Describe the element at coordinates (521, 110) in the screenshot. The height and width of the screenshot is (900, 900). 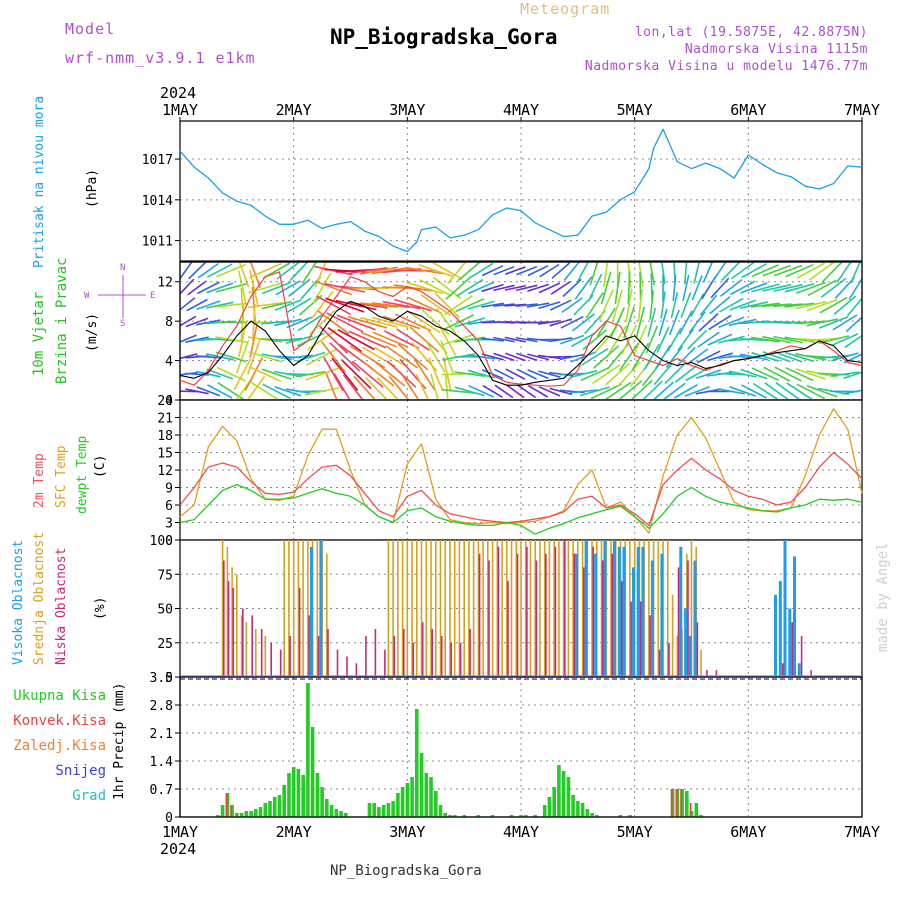
I see `x-tick-label-top: 4MAY` at that location.